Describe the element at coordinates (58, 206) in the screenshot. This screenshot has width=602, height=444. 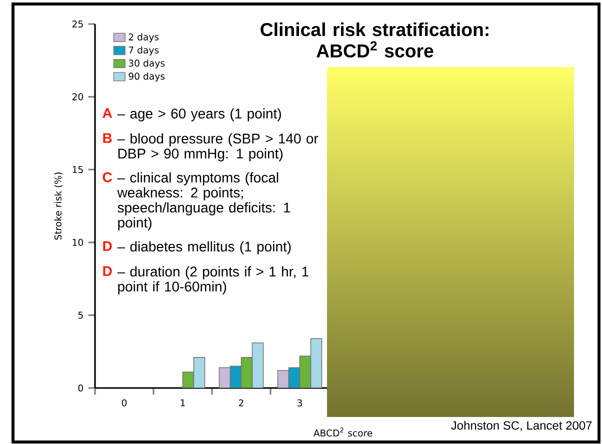
I see `y-axis-title: Stroke risk (%)` at that location.